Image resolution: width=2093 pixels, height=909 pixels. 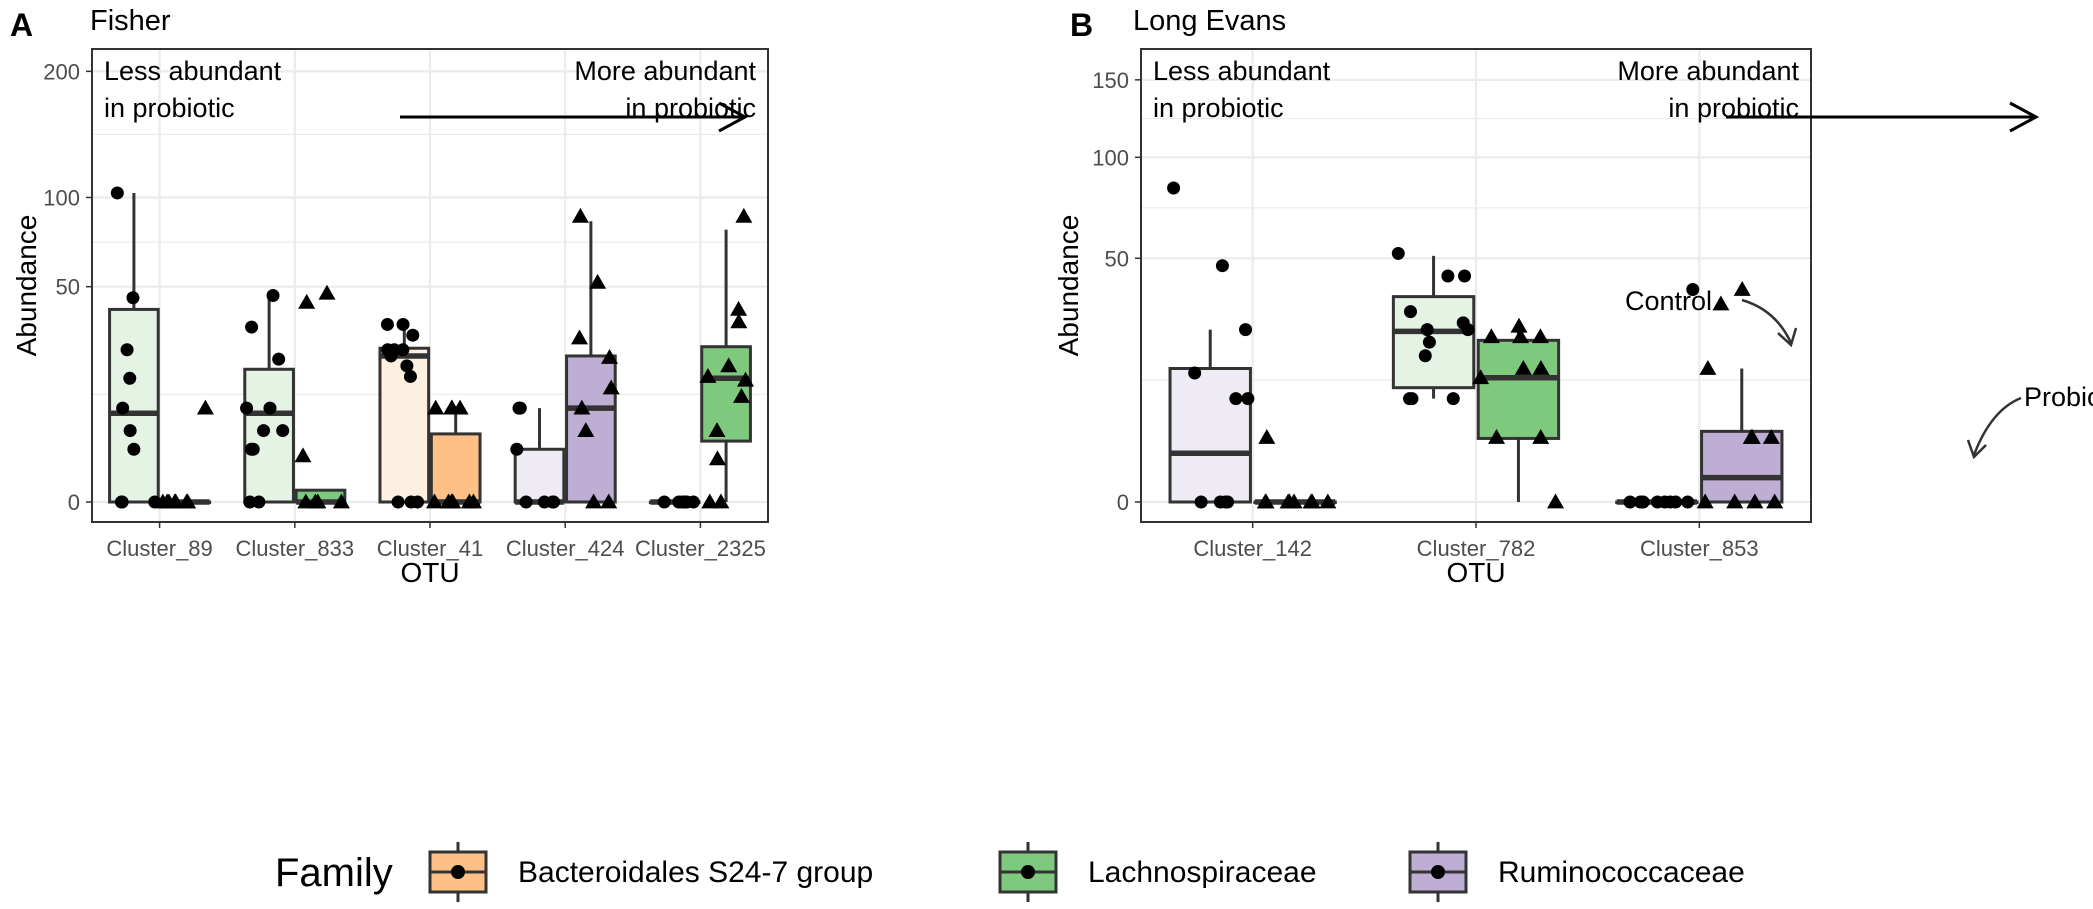 I want to click on box-cluster-782-control, so click(x=1433, y=326).